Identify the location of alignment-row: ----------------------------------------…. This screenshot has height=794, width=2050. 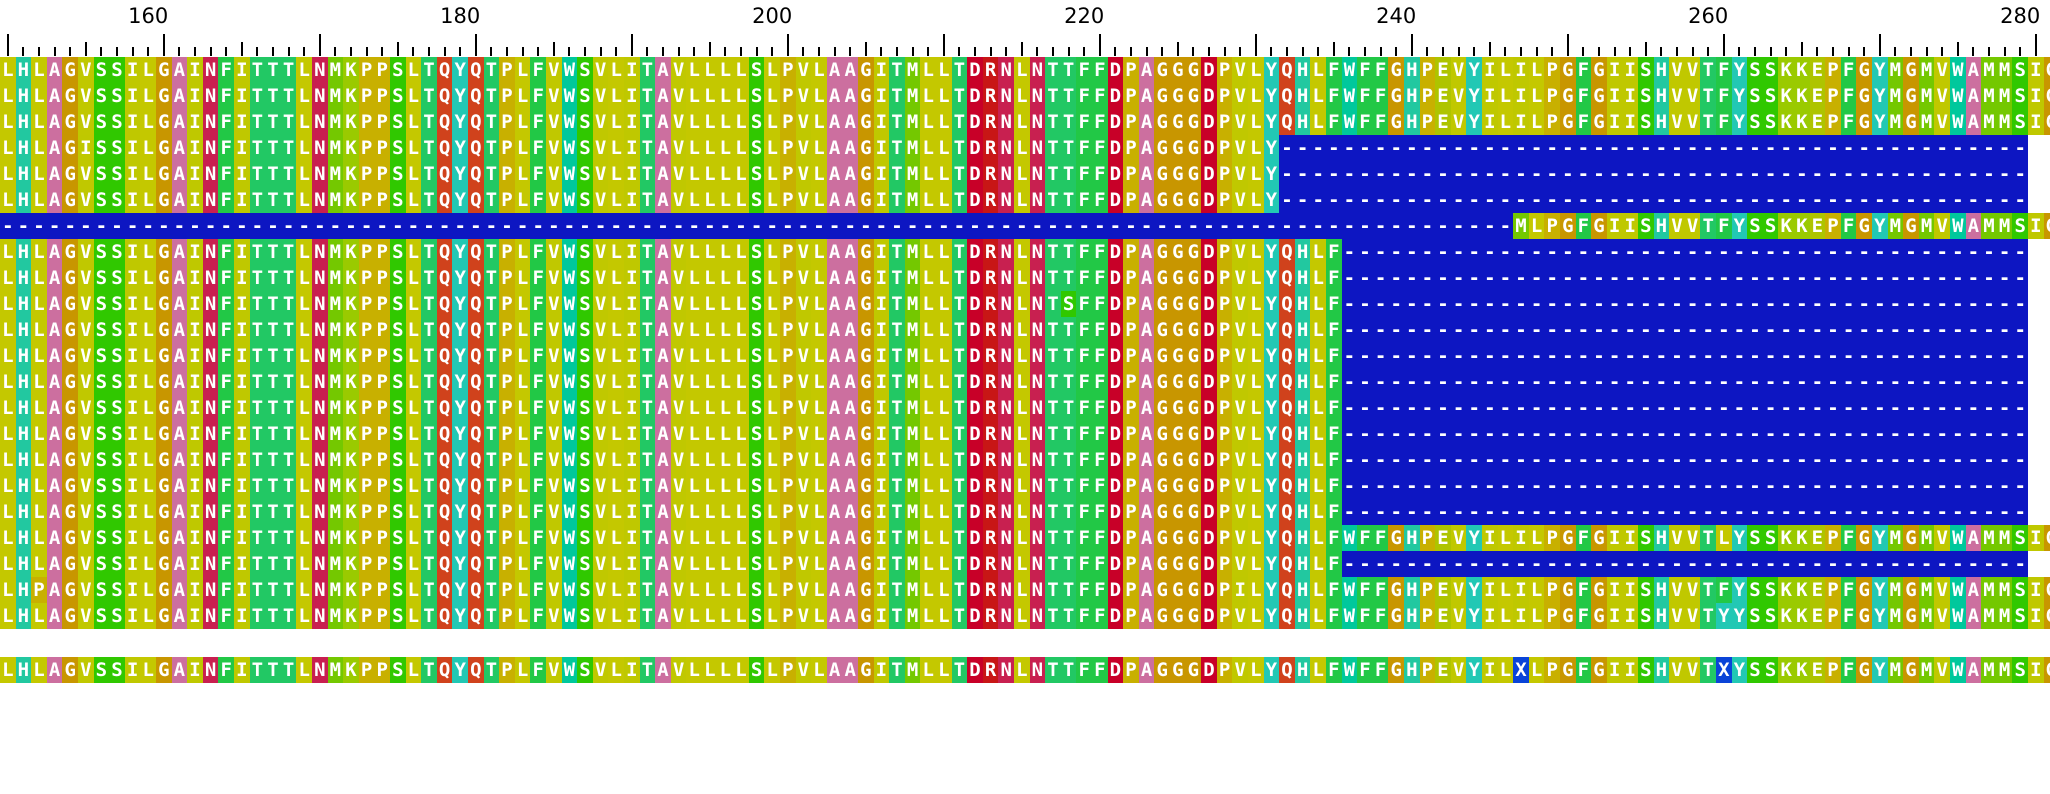
(1025, 226).